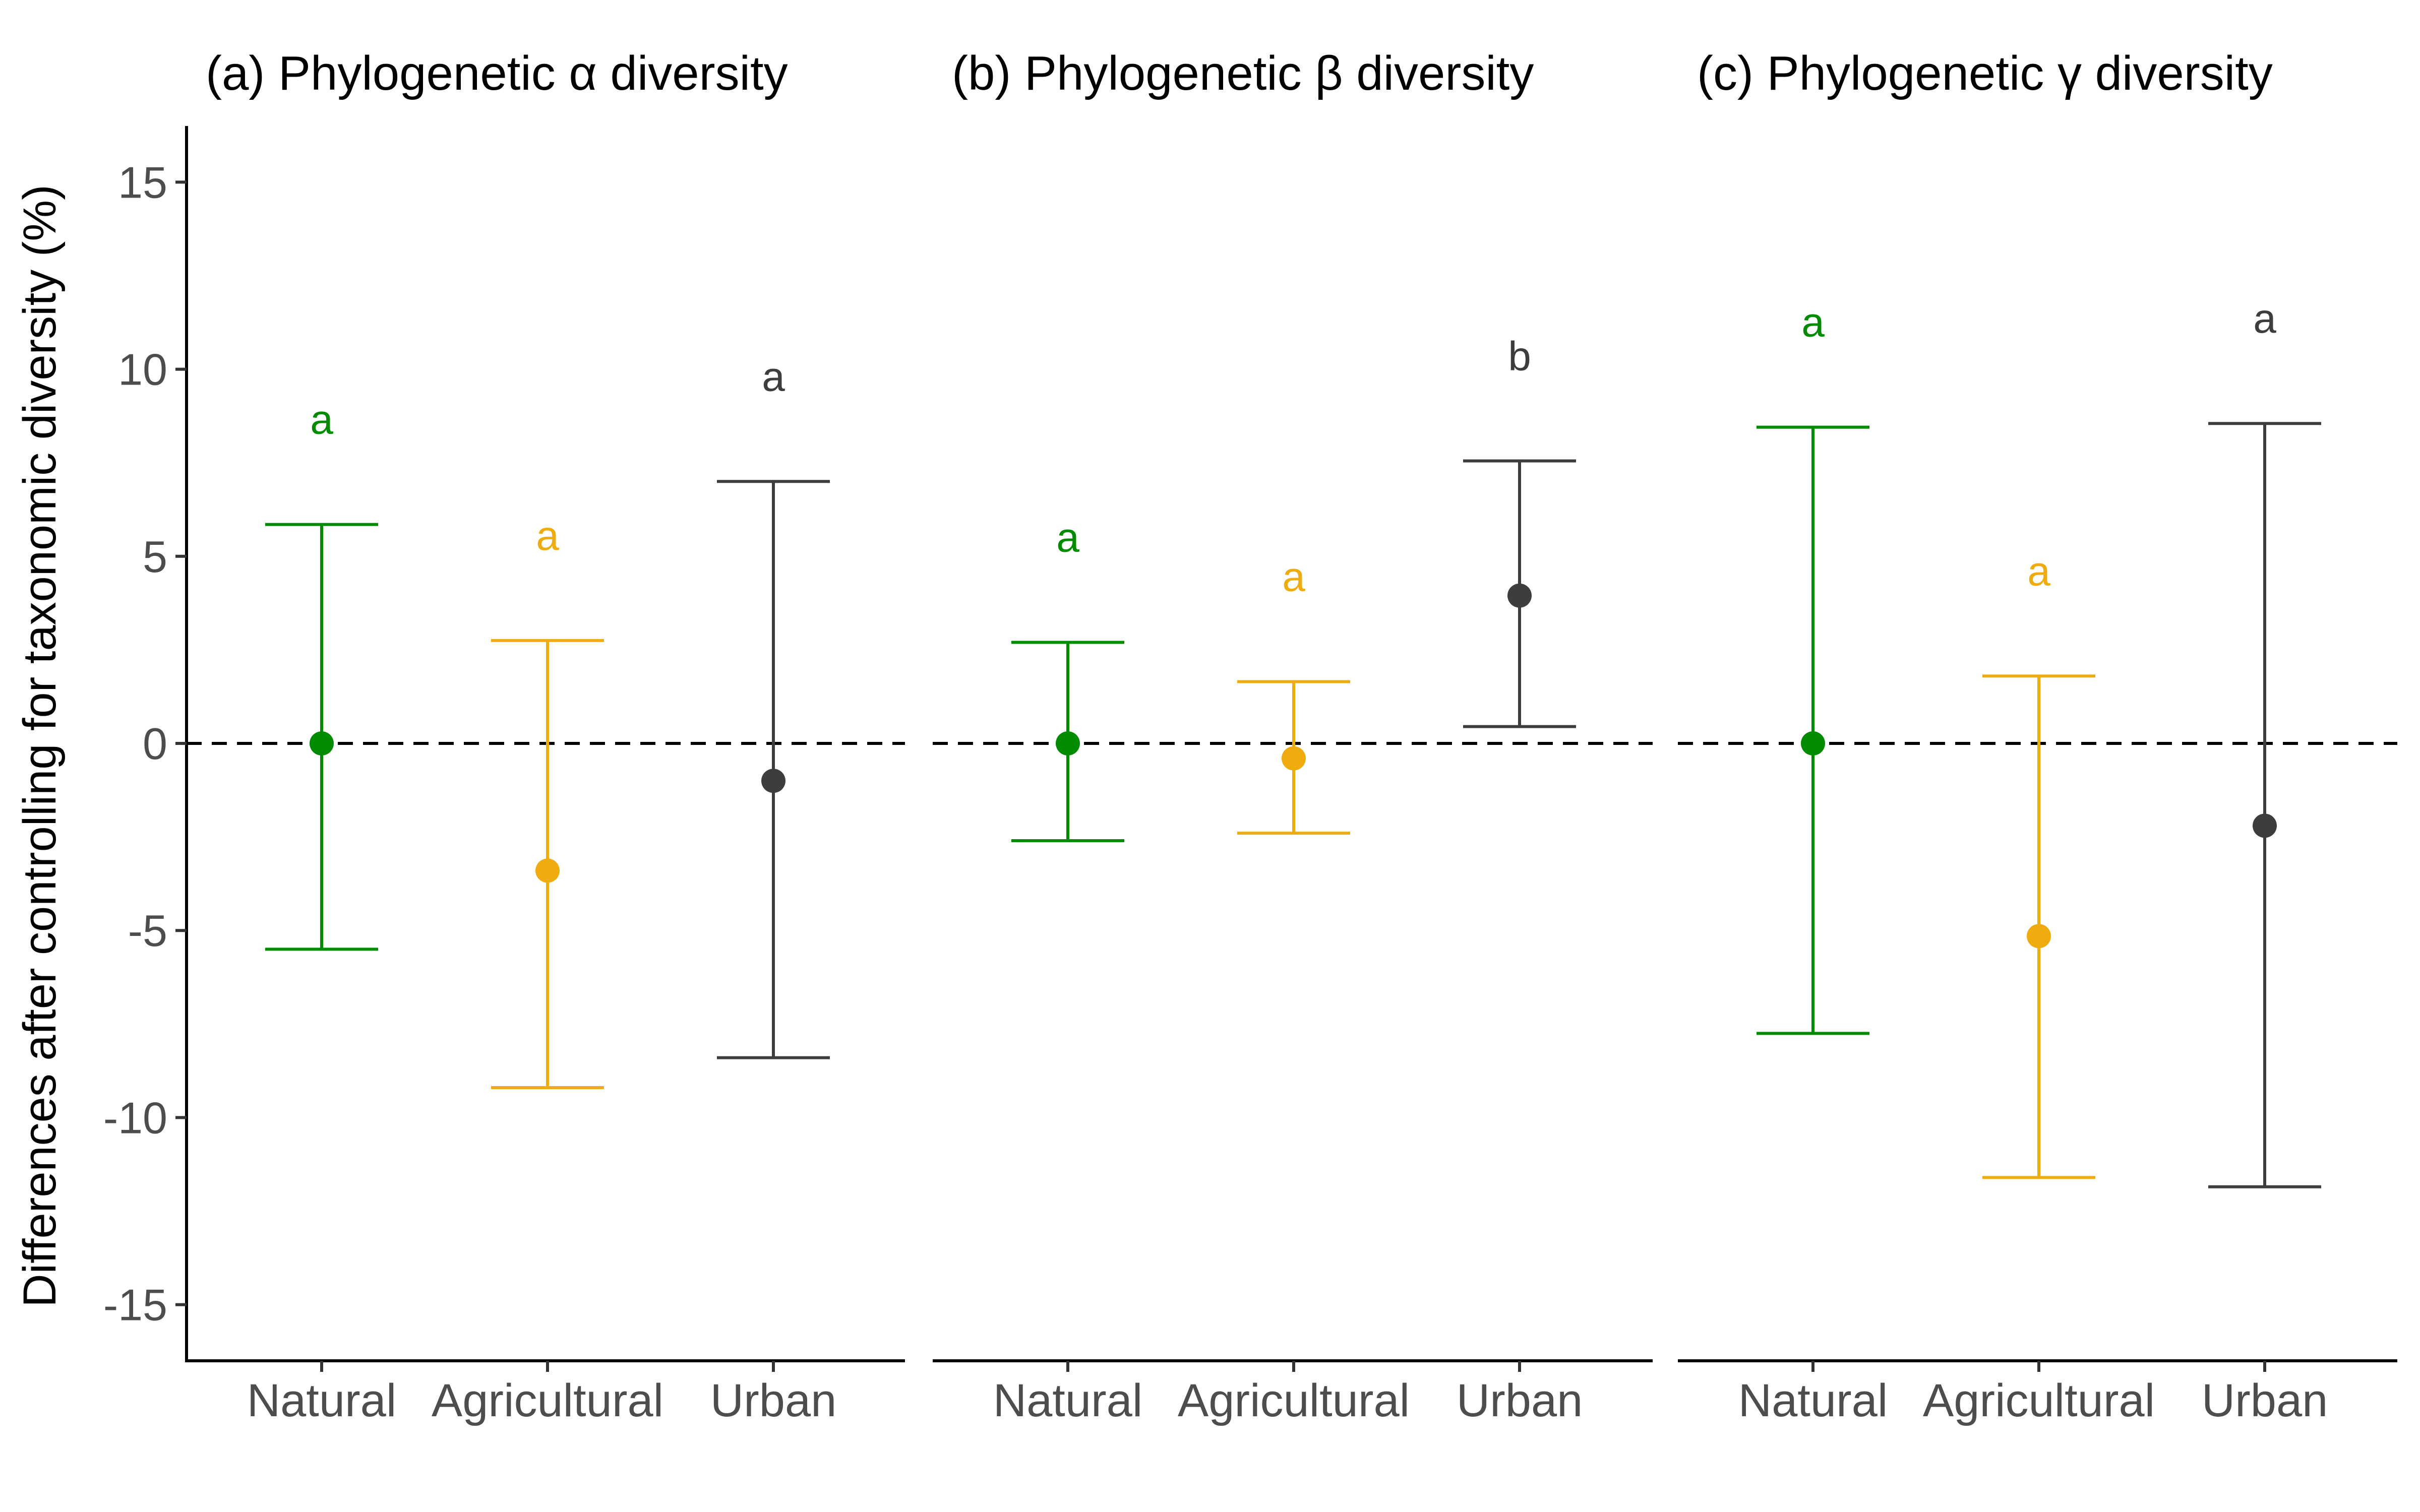 This screenshot has height=1512, width=2420. I want to click on y-tick-label: -10, so click(135, 1118).